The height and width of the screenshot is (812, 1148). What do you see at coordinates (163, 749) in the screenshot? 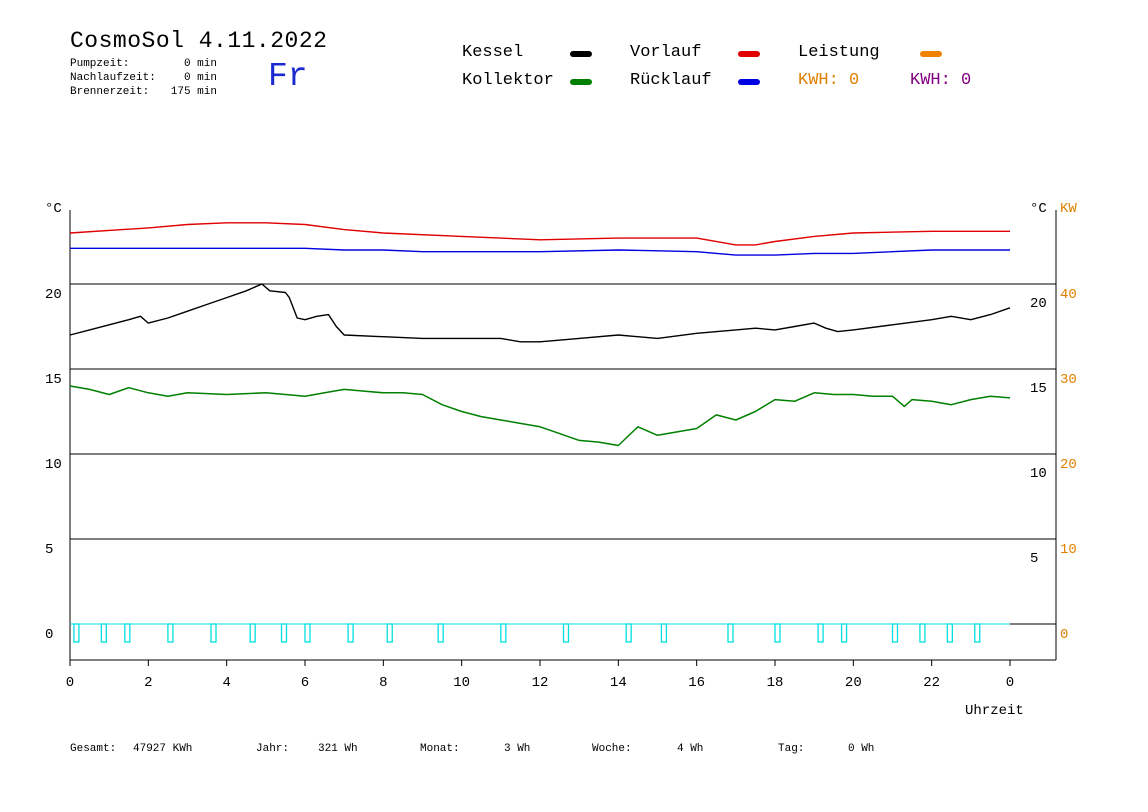
I see `footer-gesamt-value: 47927 KWh` at bounding box center [163, 749].